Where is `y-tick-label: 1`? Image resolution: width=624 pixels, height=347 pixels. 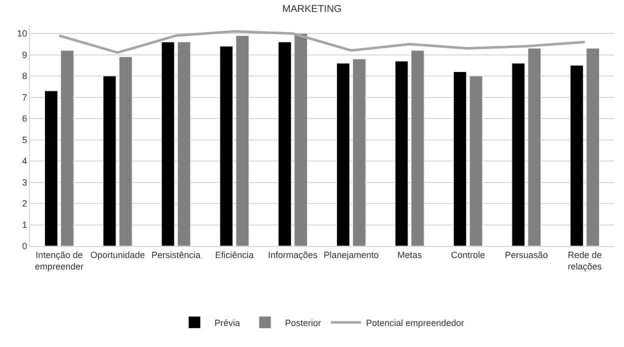 y-tick-label: 1 is located at coordinates (25, 225).